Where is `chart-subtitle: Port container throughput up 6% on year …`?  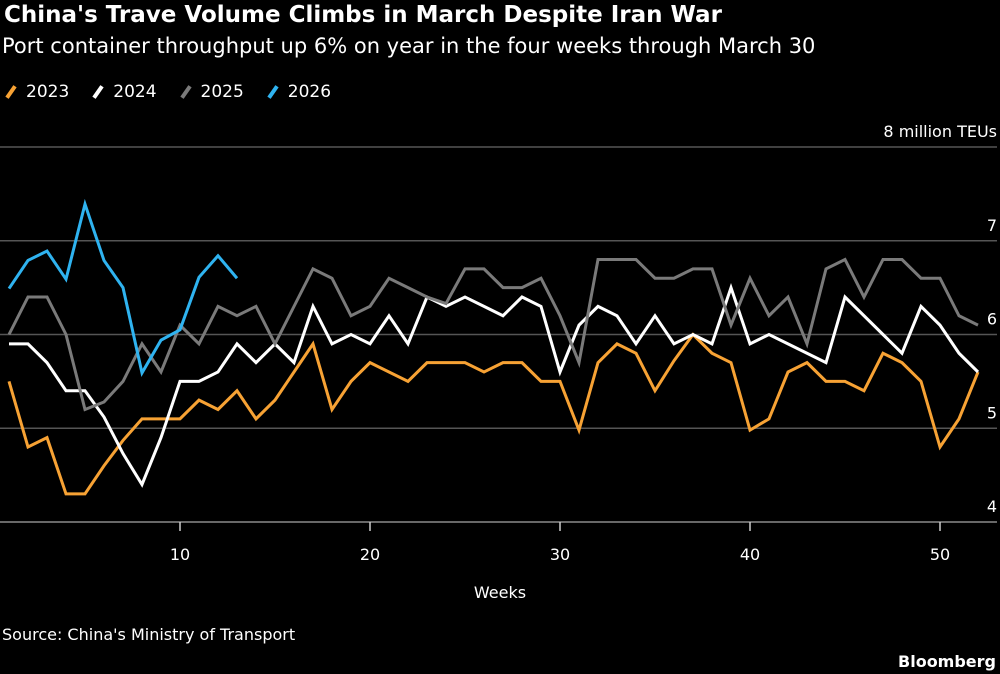 chart-subtitle: Port container throughput up 6% on year … is located at coordinates (409, 46).